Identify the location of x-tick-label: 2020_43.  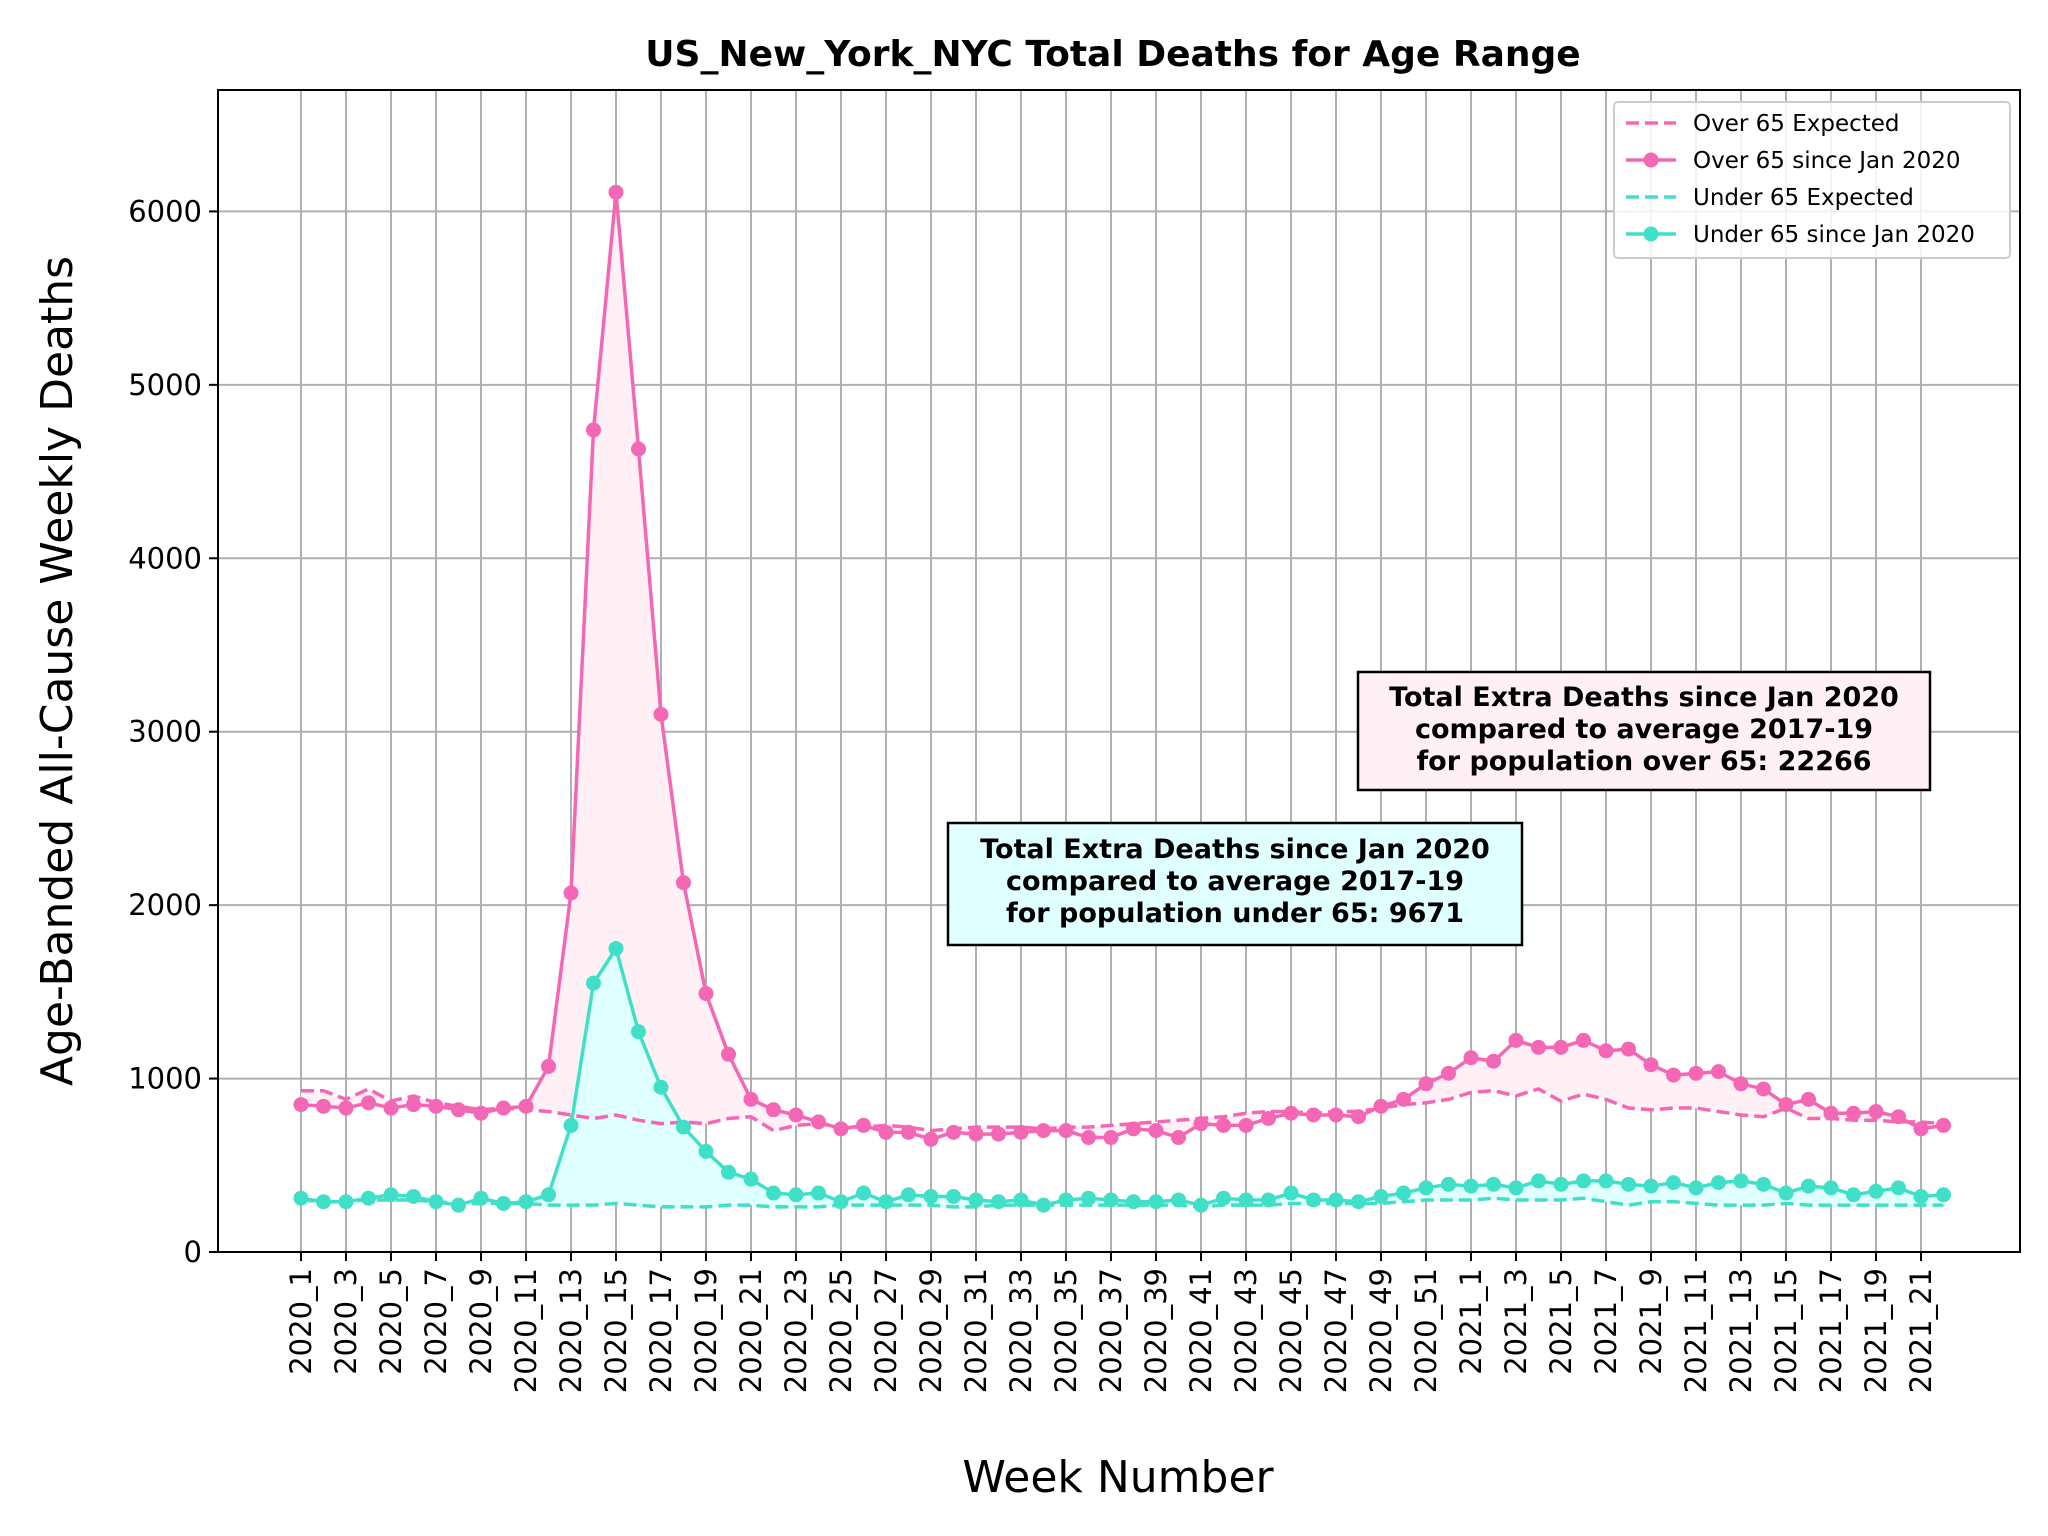
(1246, 1330).